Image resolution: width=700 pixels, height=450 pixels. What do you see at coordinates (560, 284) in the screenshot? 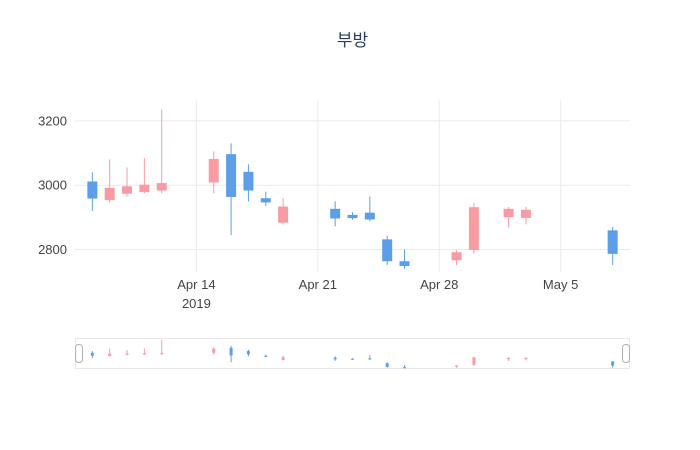
I see `x-tick-label: May 5` at bounding box center [560, 284].